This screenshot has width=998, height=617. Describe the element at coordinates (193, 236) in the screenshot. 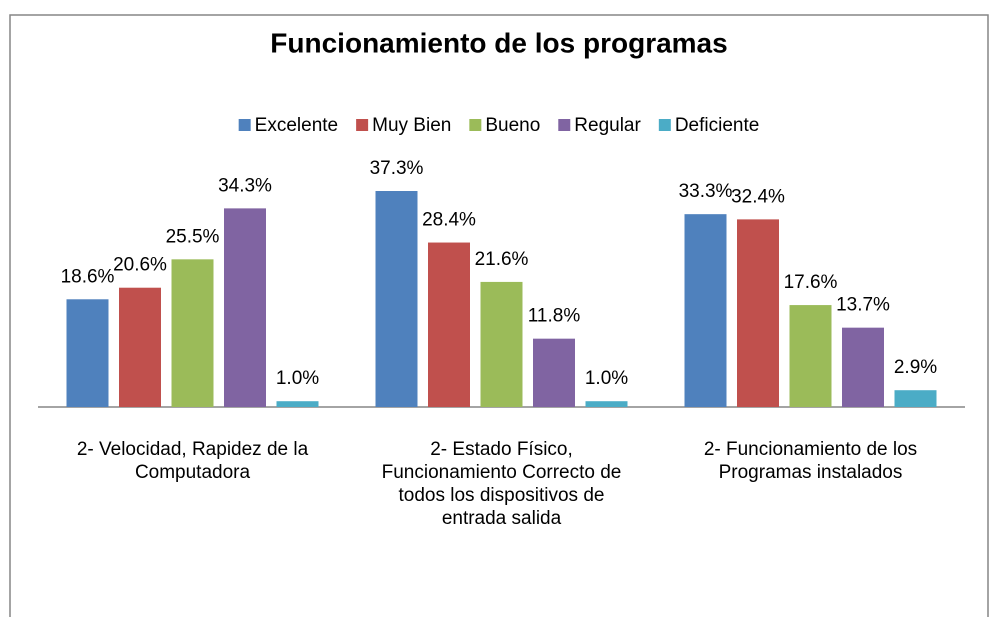

I see `data-label: 25.5%` at that location.